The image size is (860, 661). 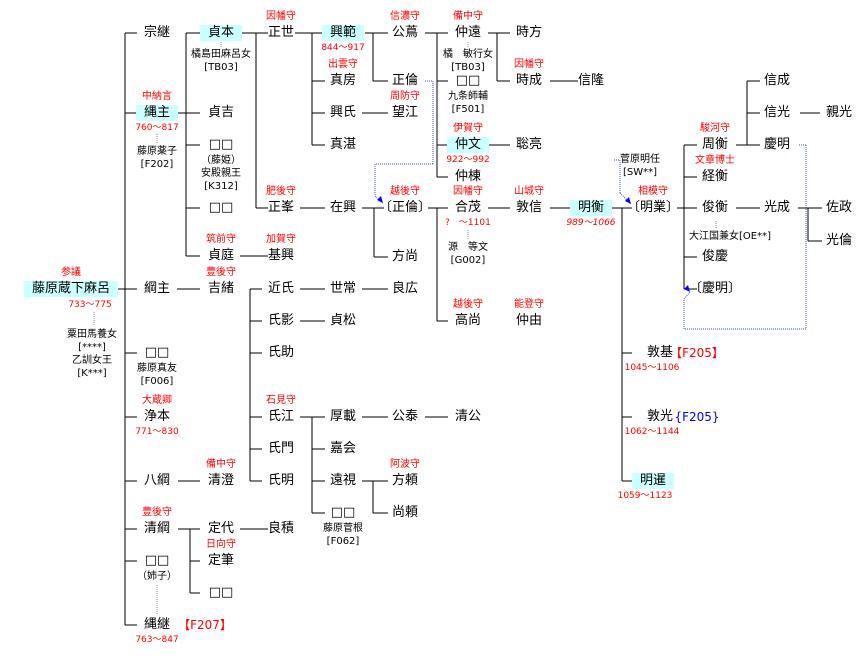 I want to click on office-title: 阿波守, so click(x=405, y=464).